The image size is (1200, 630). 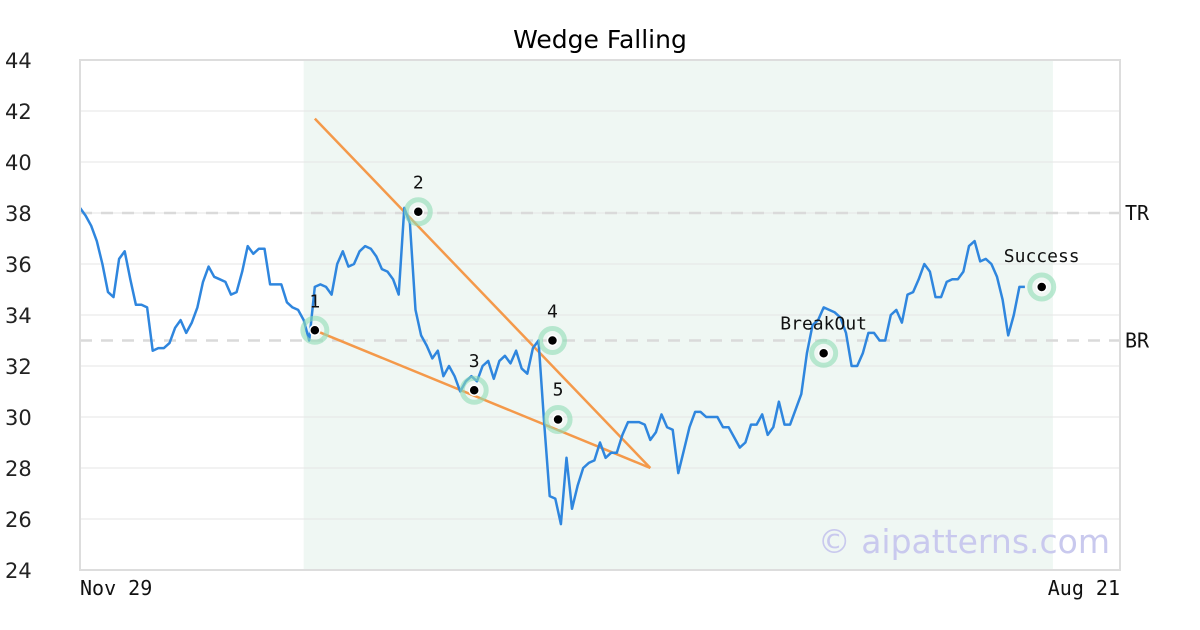 I want to click on y-tick-label: 26, so click(x=18, y=520).